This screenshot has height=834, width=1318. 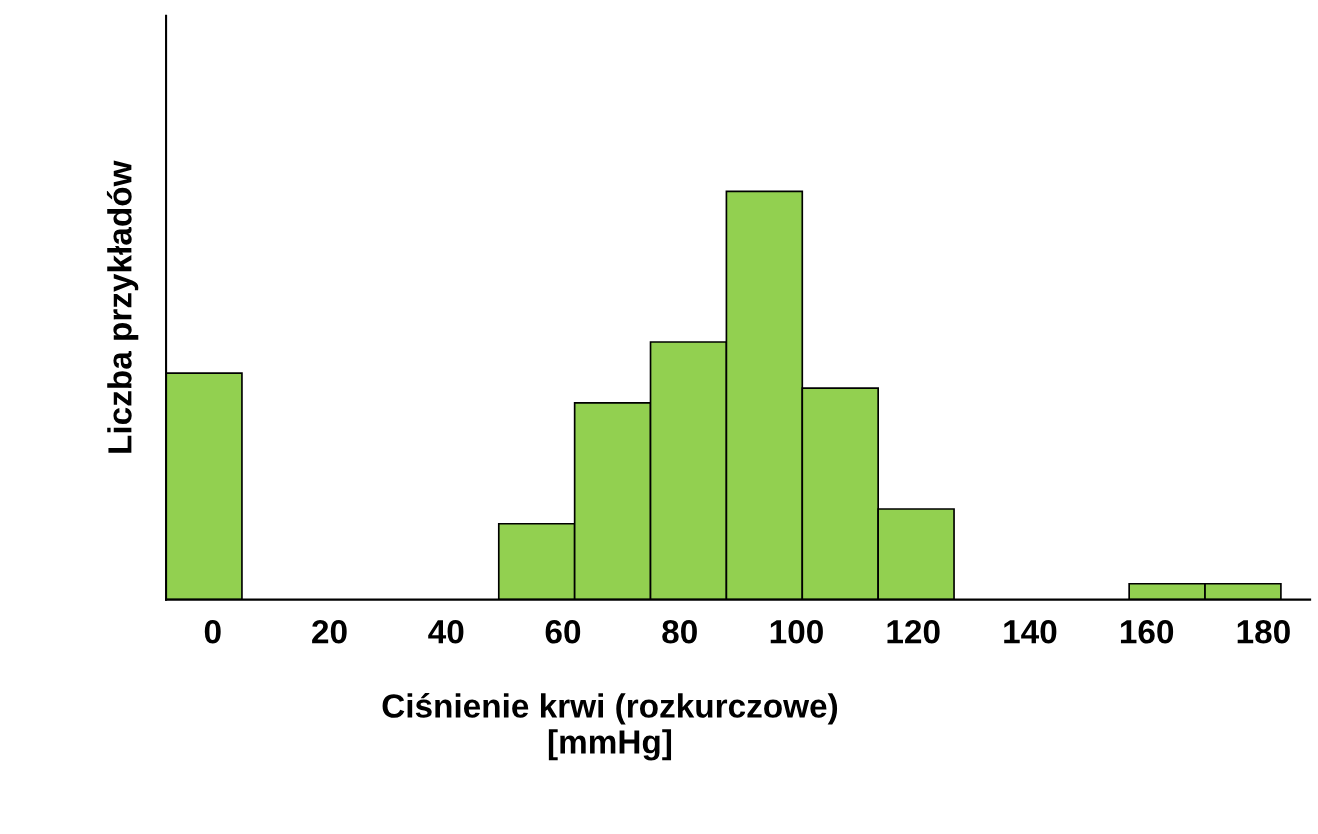 I want to click on x-tick-label: 80, so click(x=679, y=631).